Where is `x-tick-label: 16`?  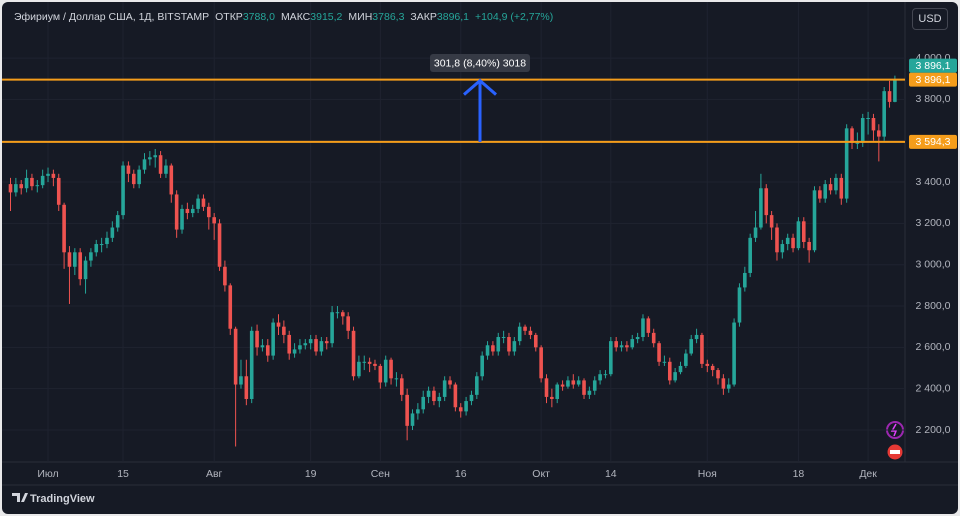 x-tick-label: 16 is located at coordinates (461, 474).